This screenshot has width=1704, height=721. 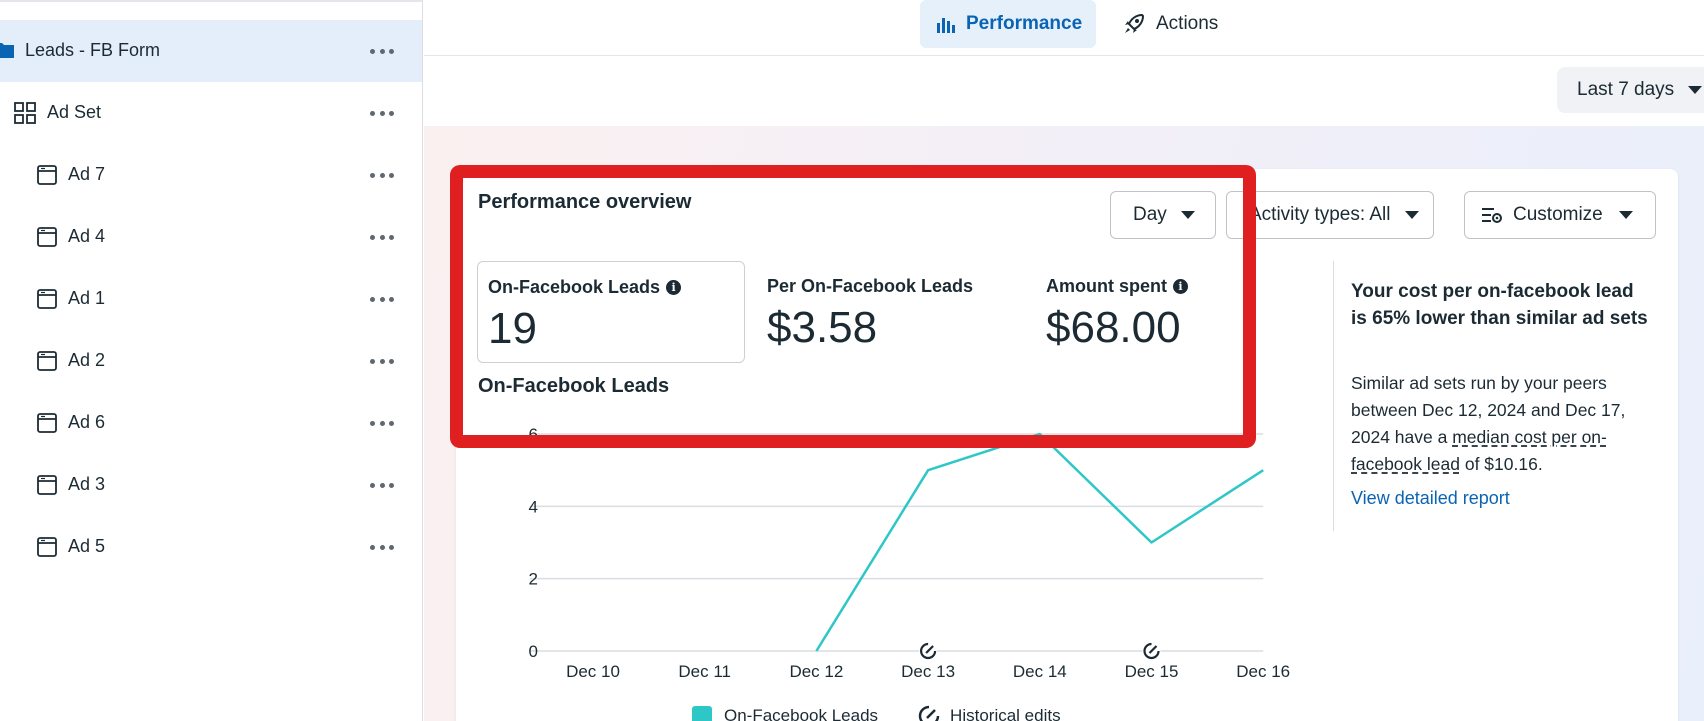 What do you see at coordinates (1626, 89) in the screenshot?
I see `date-range-label: Last 7 days` at bounding box center [1626, 89].